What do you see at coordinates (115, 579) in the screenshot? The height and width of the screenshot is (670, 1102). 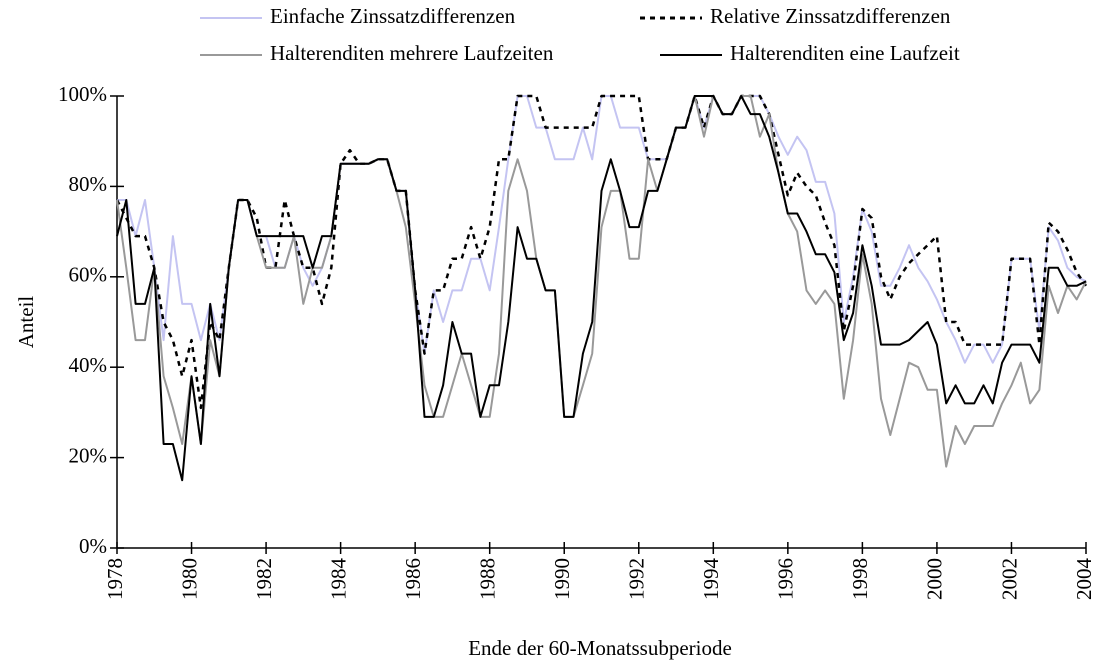 I see `x-tick-label: 1978` at bounding box center [115, 579].